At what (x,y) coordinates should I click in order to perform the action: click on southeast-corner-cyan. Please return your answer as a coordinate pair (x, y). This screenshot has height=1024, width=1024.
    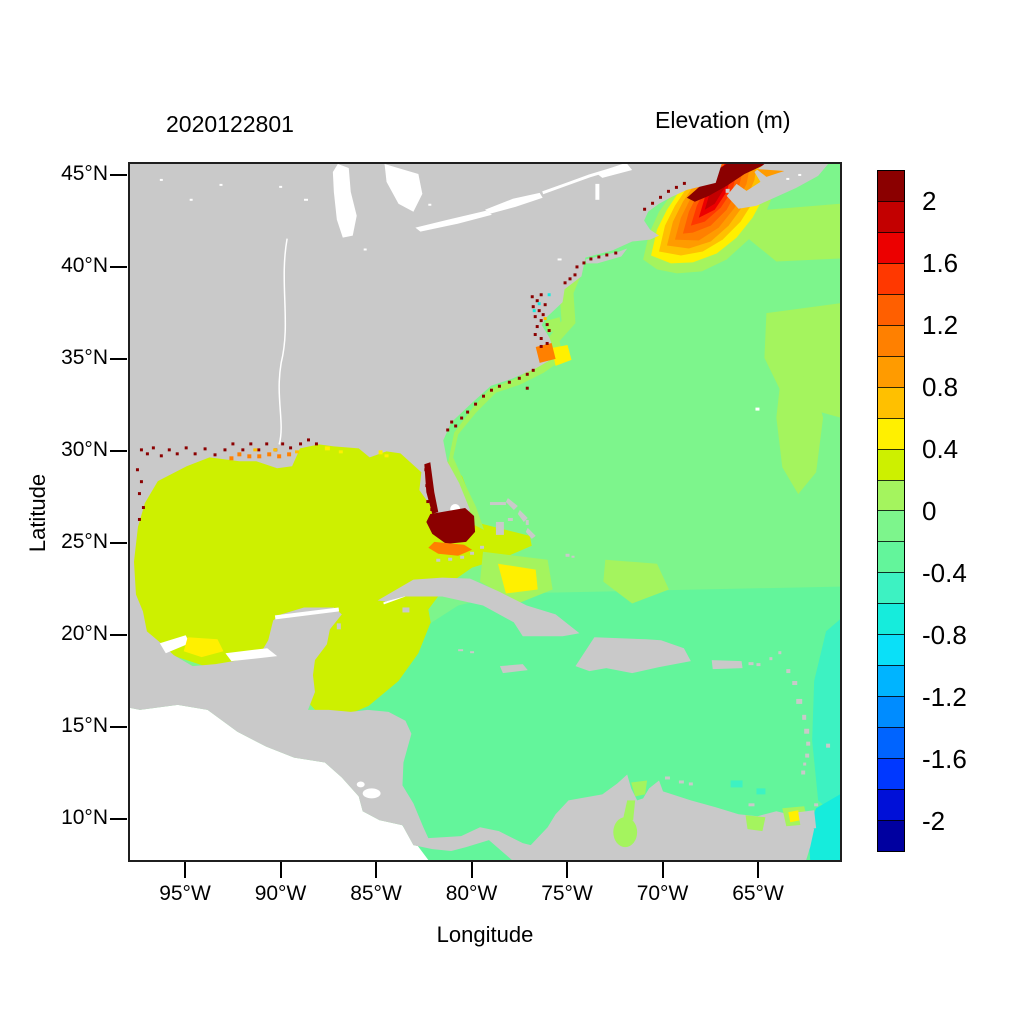
    Looking at the image, I should click on (824, 827).